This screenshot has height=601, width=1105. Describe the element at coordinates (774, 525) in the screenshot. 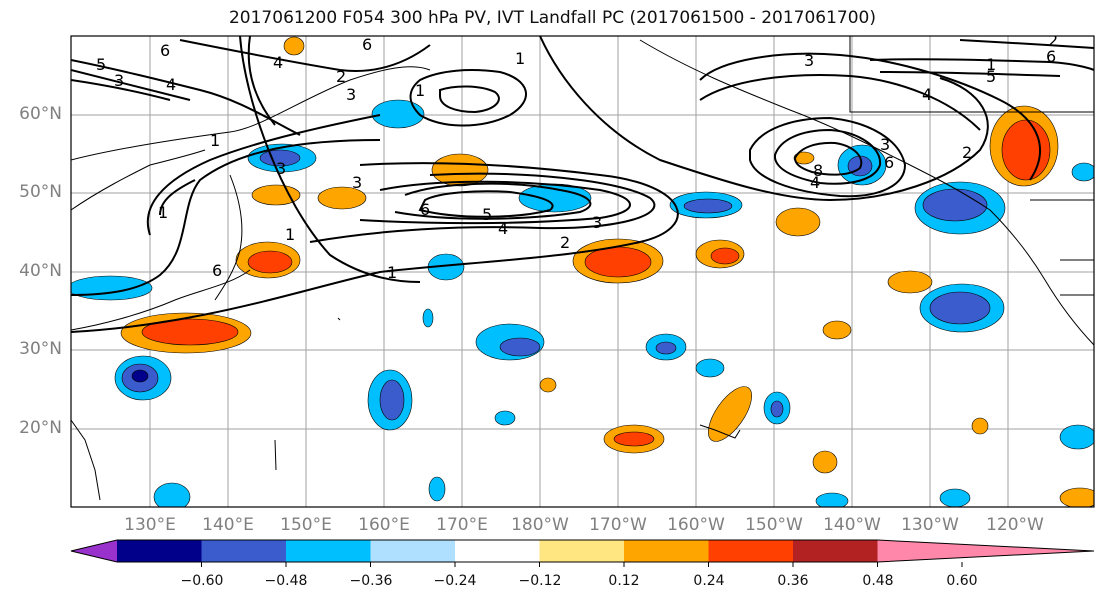

I see `lon-label: 150°W` at that location.